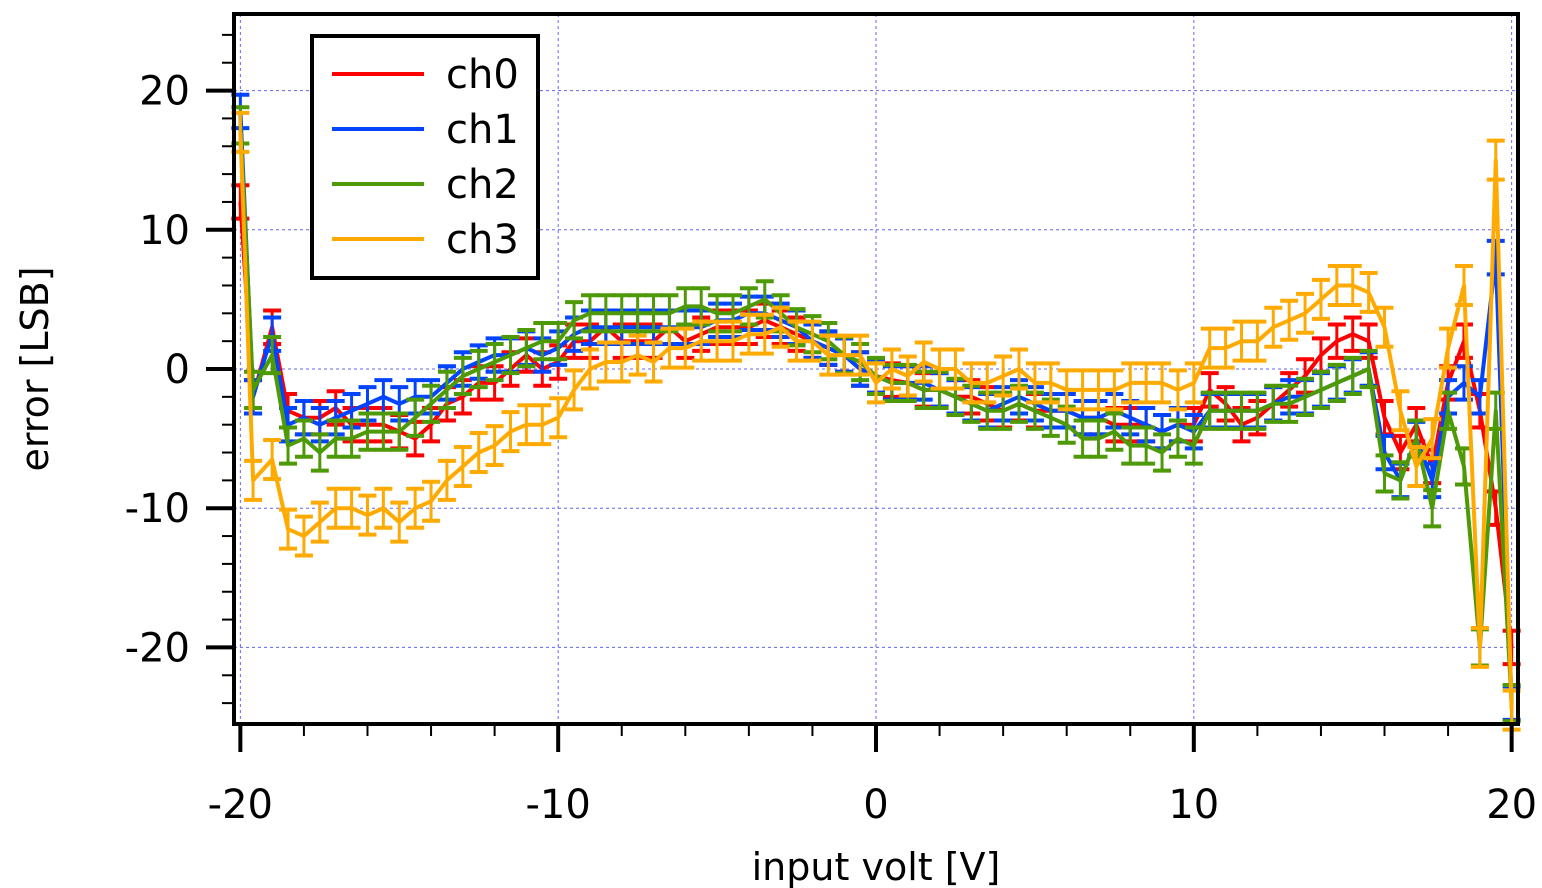 The height and width of the screenshot is (888, 1542). I want to click on x-axis-title: input volt [V], so click(876, 866).